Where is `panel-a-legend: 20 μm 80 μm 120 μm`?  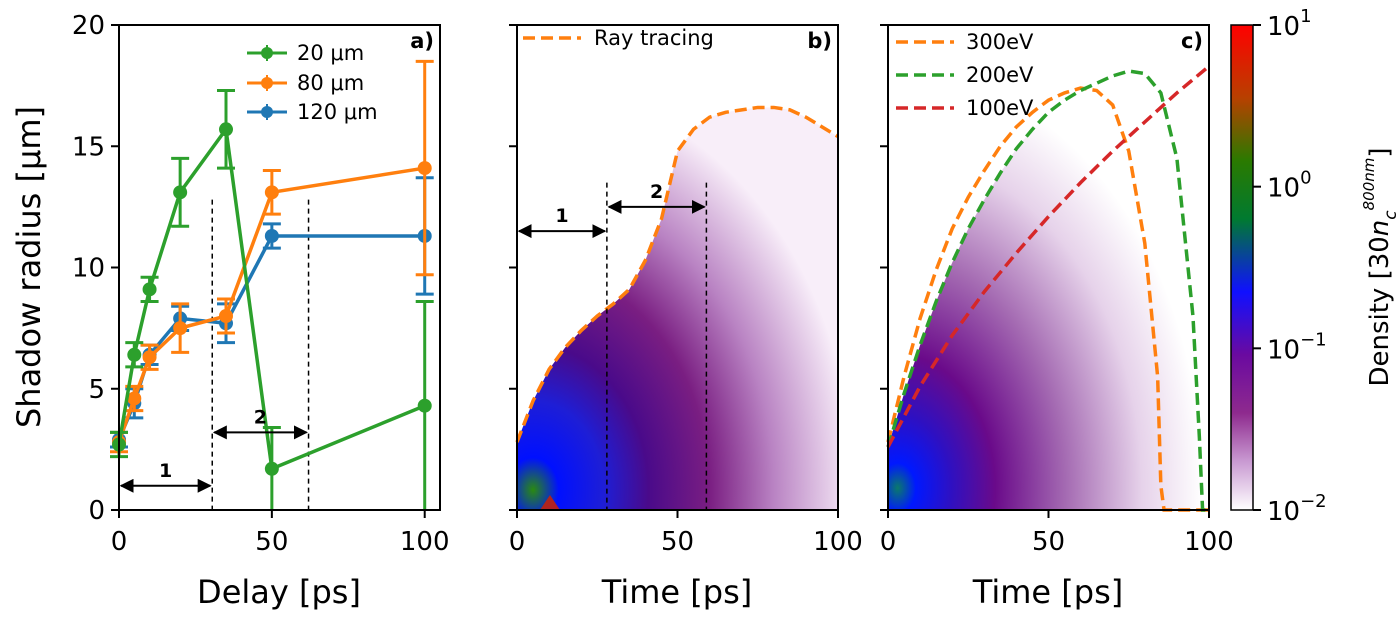
panel-a-legend: 20 μm 80 μm 120 μm is located at coordinates (312, 82).